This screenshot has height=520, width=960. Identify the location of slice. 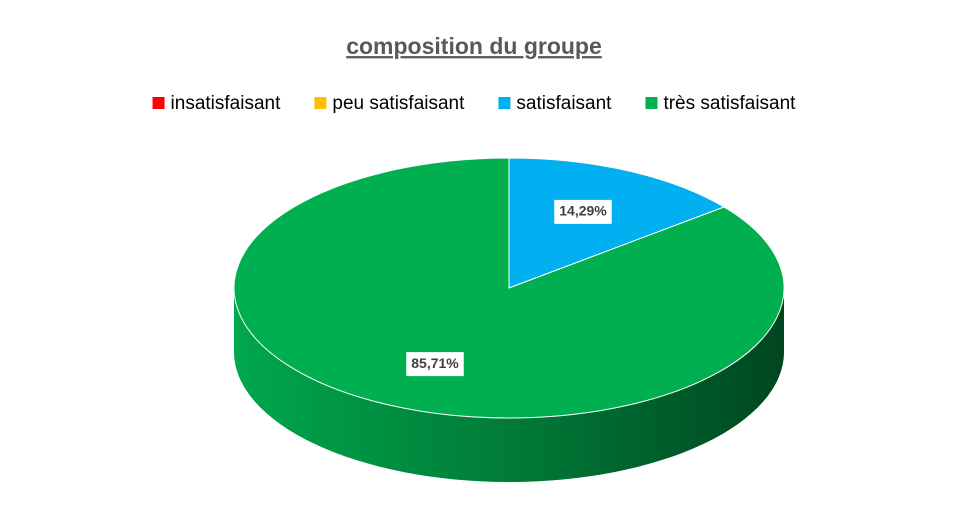
(617, 223).